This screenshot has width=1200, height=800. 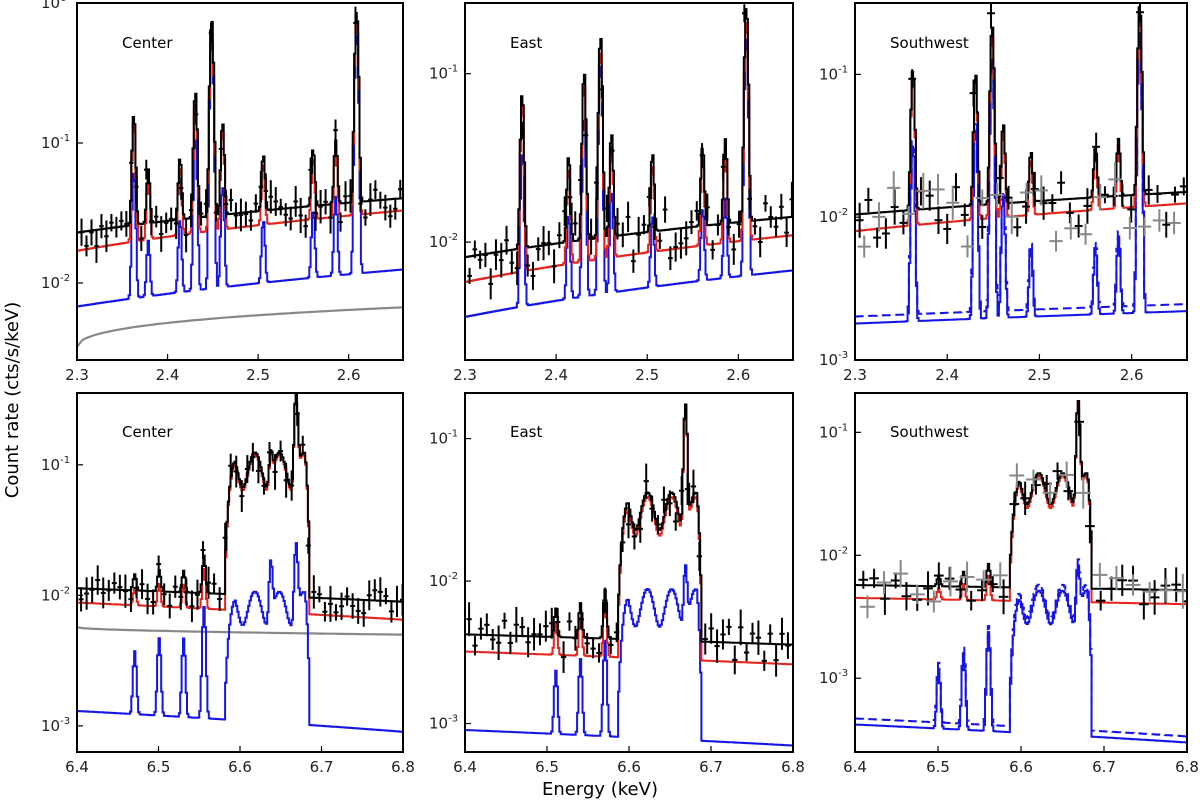 What do you see at coordinates (833, 431) in the screenshot?
I see `y-tick-label: 10-1` at bounding box center [833, 431].